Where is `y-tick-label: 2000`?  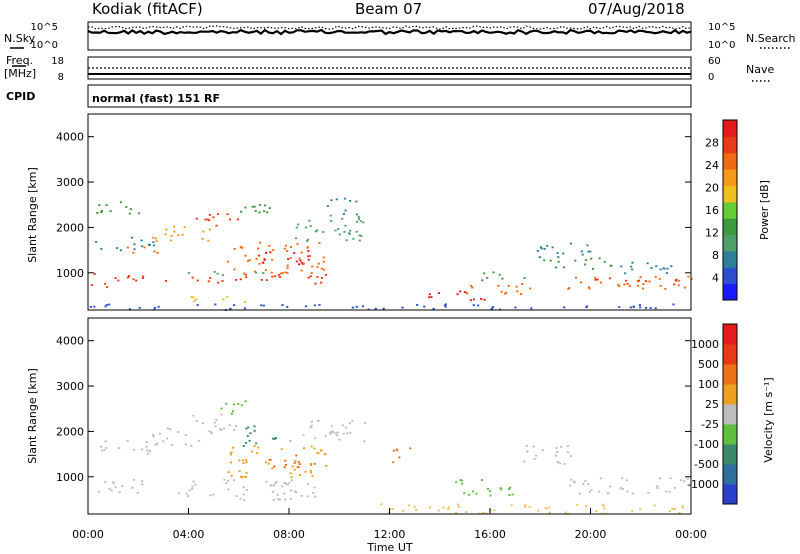
y-tick-label: 2000 is located at coordinates (70, 227).